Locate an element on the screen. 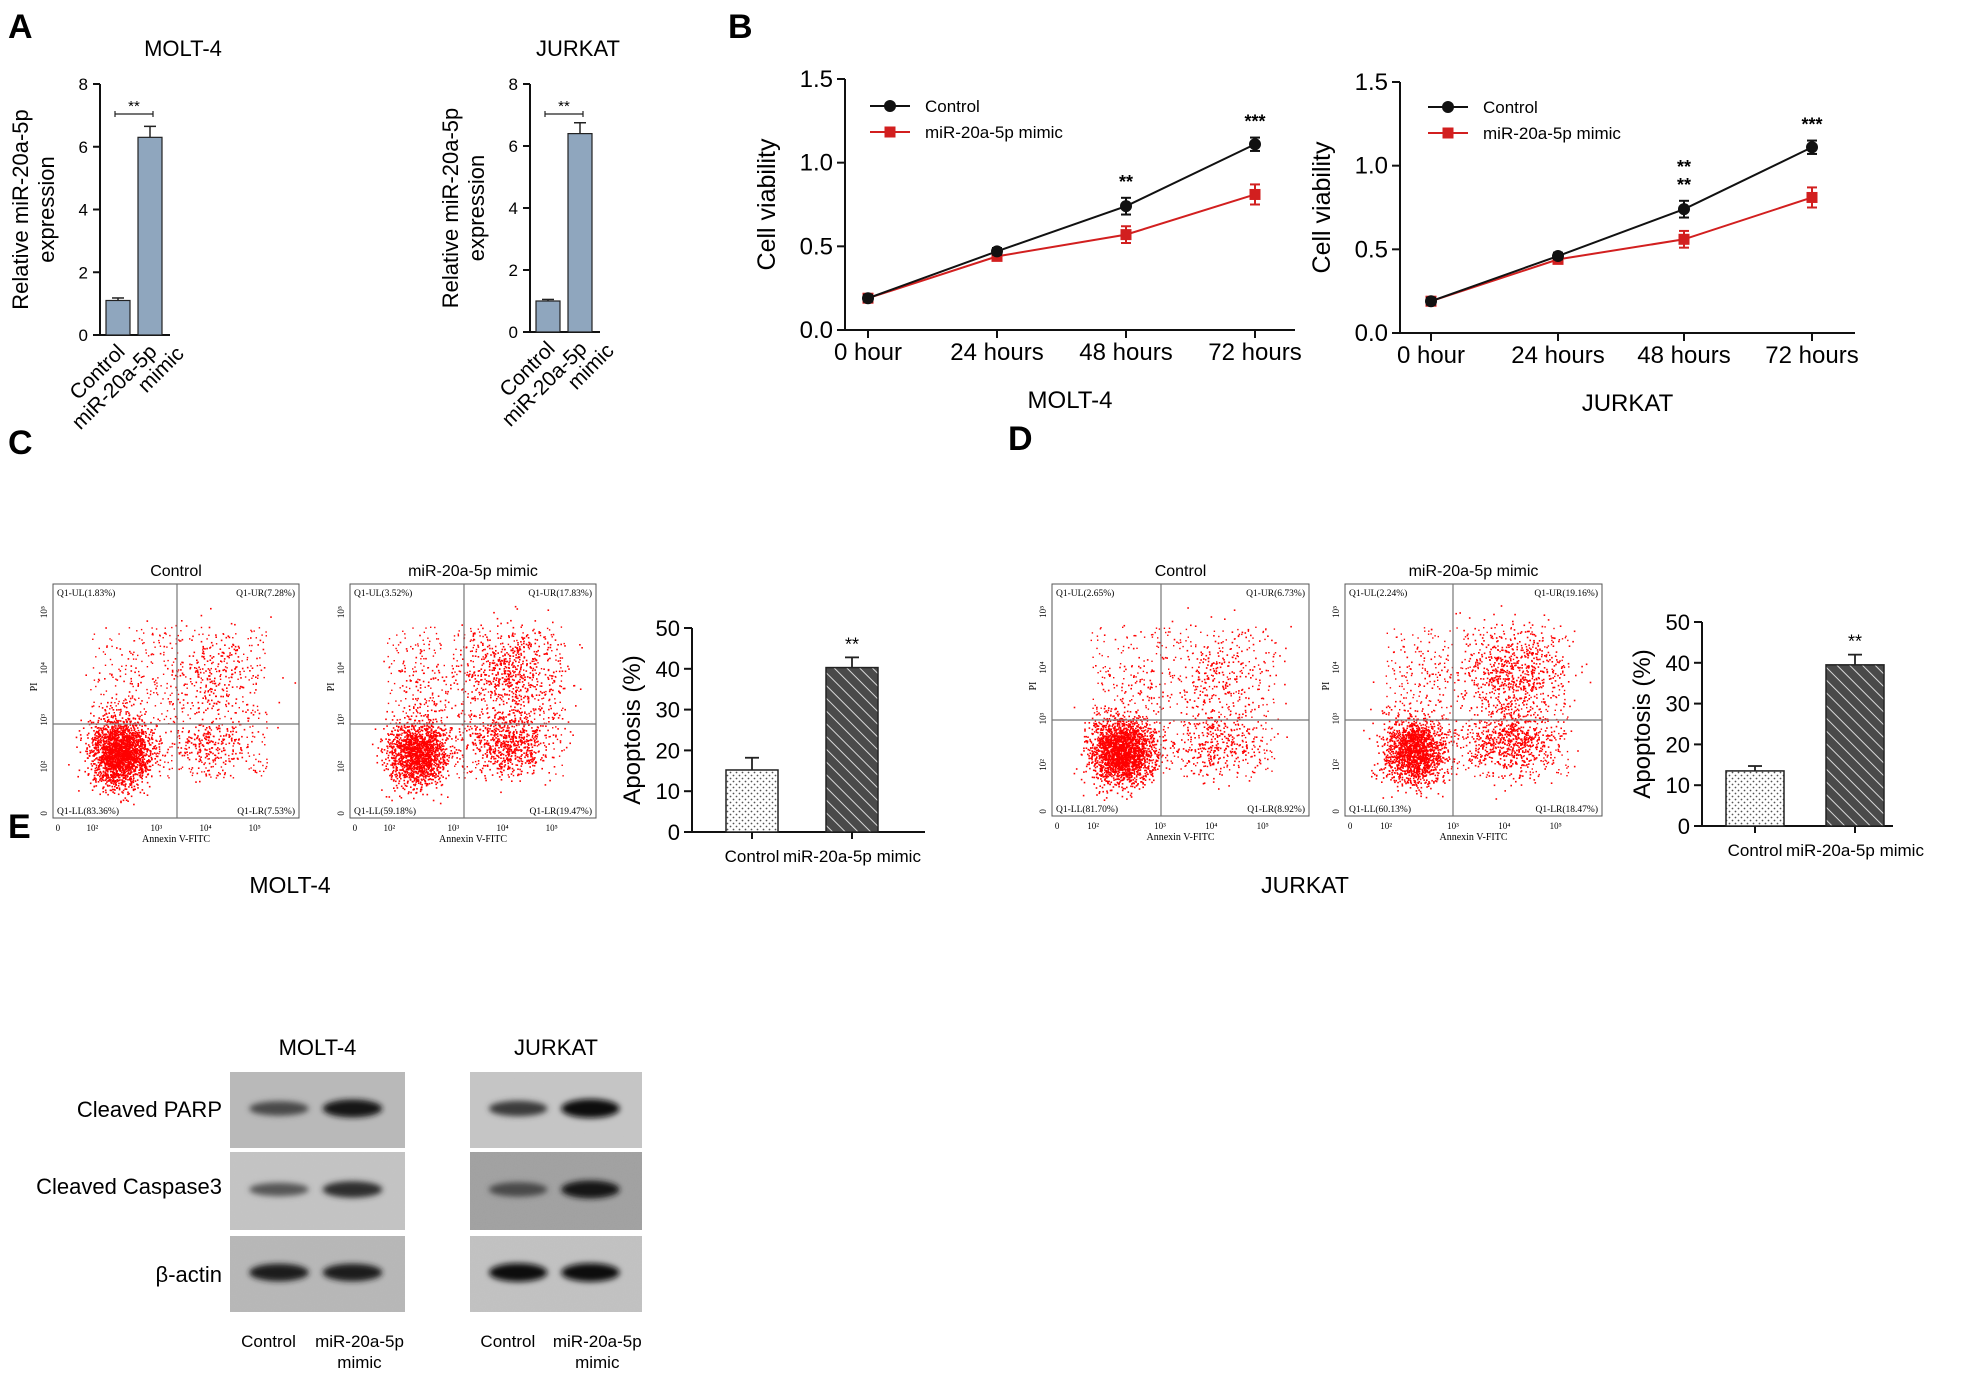  y-tick-label: 8 is located at coordinates (83, 84).